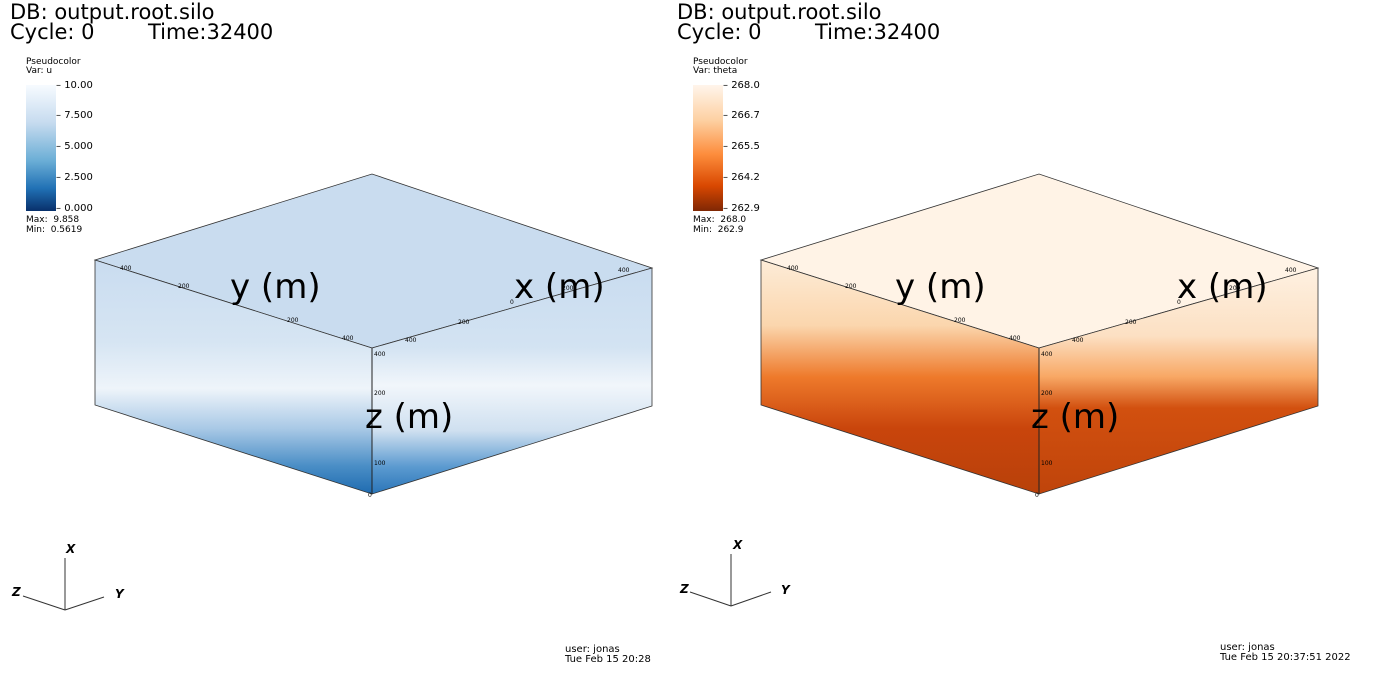 This screenshot has width=1373, height=674. Describe the element at coordinates (741, 177) in the screenshot. I see `legend-tick: – 264.2` at that location.